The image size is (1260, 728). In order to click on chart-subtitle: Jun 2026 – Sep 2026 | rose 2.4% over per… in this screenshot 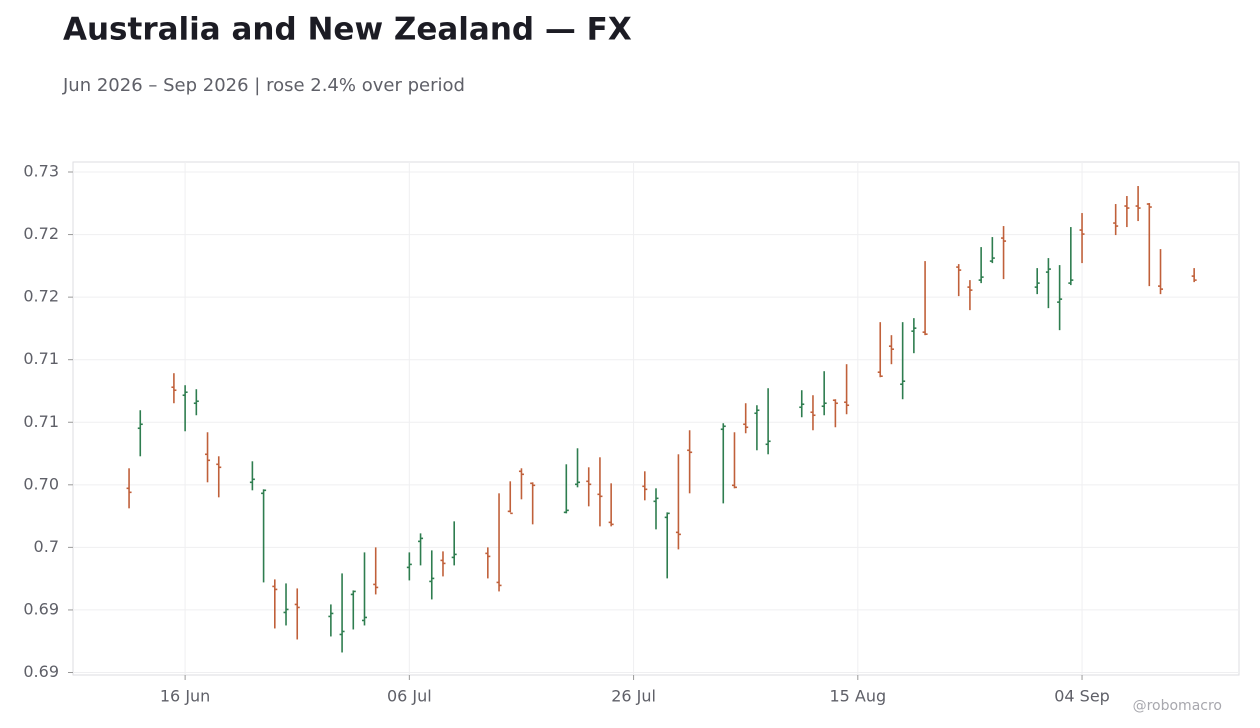, I will do `click(263, 85)`.